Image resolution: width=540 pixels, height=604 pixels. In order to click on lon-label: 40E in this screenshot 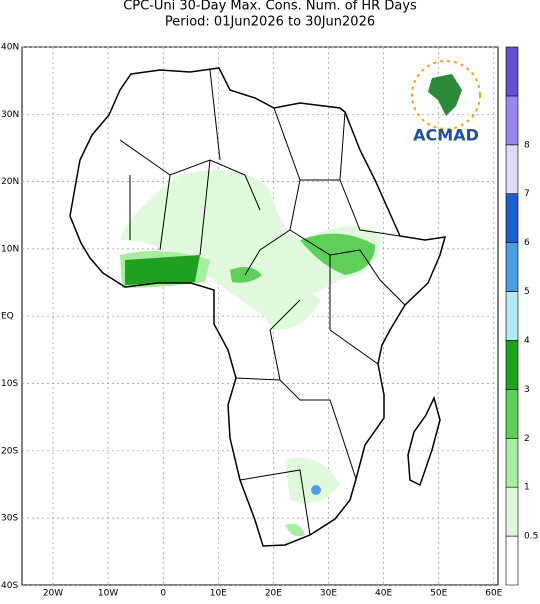, I will do `click(383, 594)`.